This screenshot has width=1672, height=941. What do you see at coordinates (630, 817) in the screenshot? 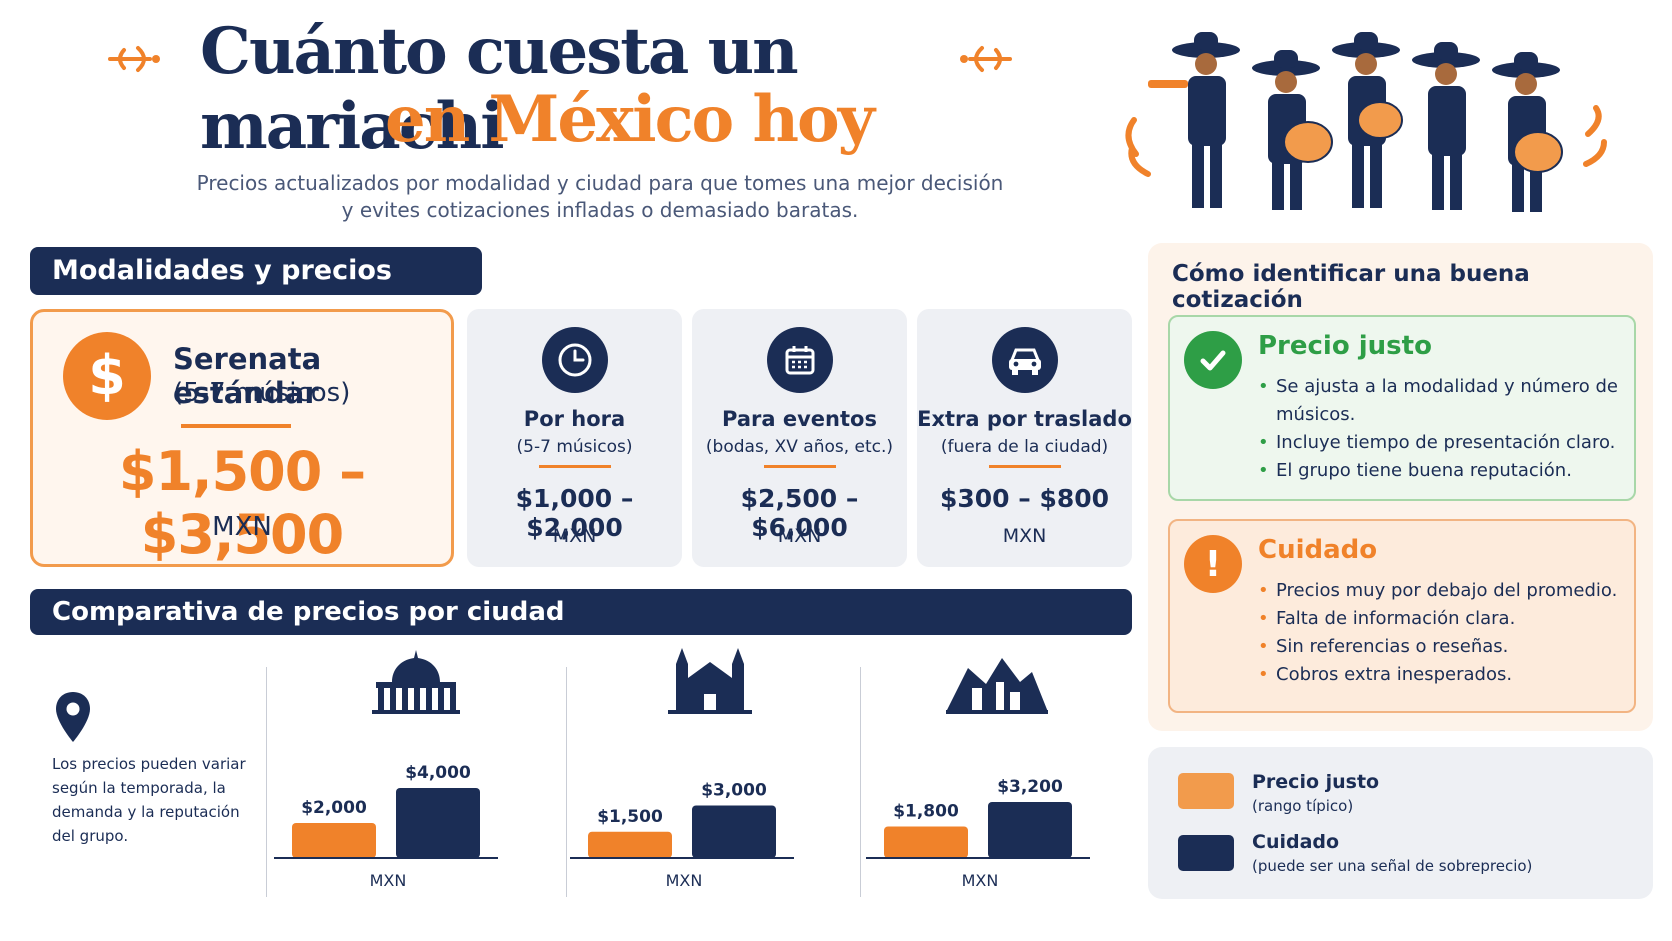
I see `bar-value-label: $1,500` at bounding box center [630, 817].